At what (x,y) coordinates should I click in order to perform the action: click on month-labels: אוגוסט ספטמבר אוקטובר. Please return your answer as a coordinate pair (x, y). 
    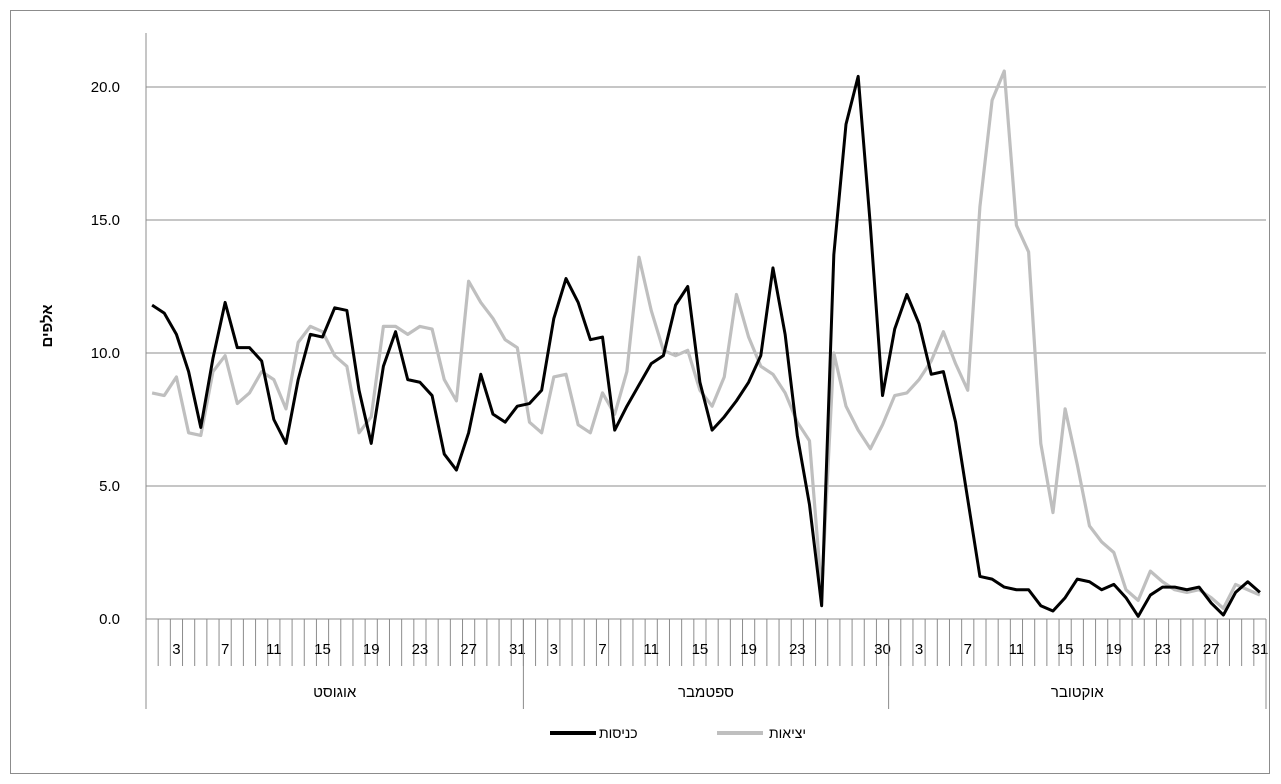
    Looking at the image, I should click on (706, 664).